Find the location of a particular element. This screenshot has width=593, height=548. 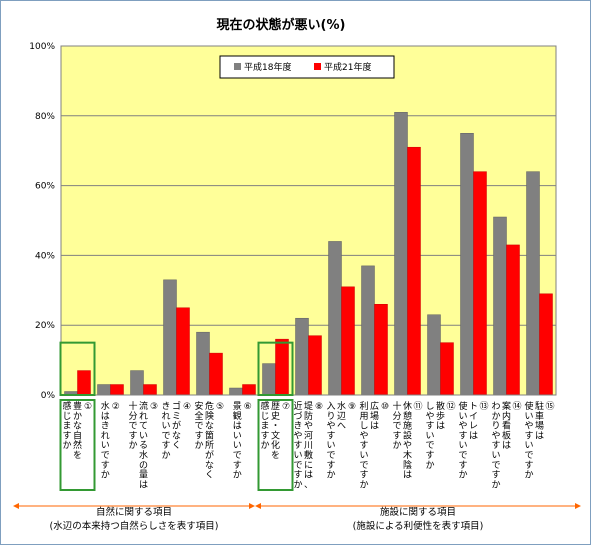

category-label: ゴミがなく is located at coordinates (176, 425).